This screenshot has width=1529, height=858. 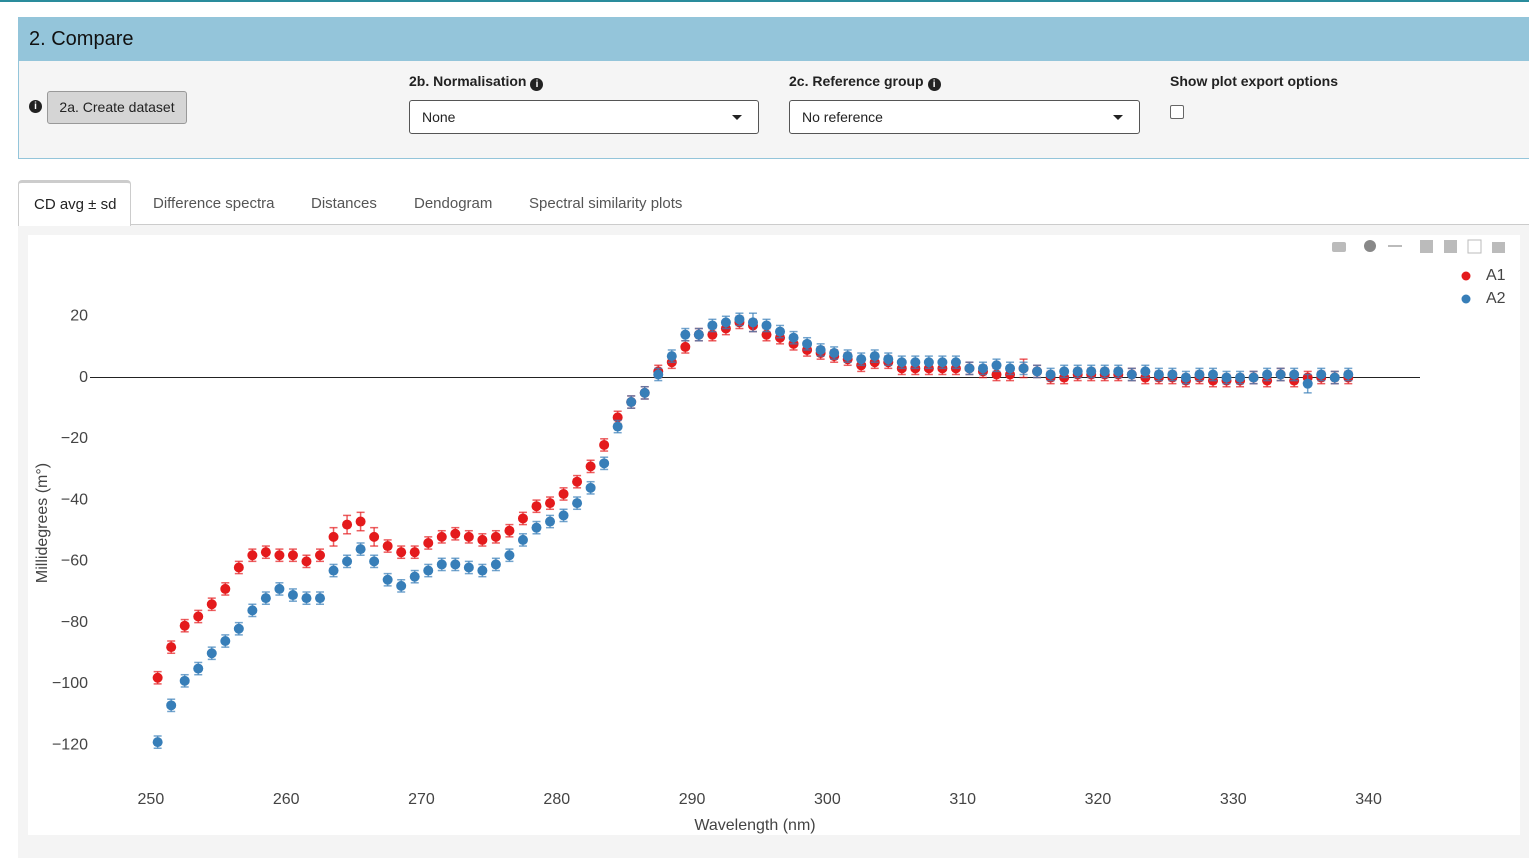 I want to click on x-tick-label: 320, so click(x=1098, y=799).